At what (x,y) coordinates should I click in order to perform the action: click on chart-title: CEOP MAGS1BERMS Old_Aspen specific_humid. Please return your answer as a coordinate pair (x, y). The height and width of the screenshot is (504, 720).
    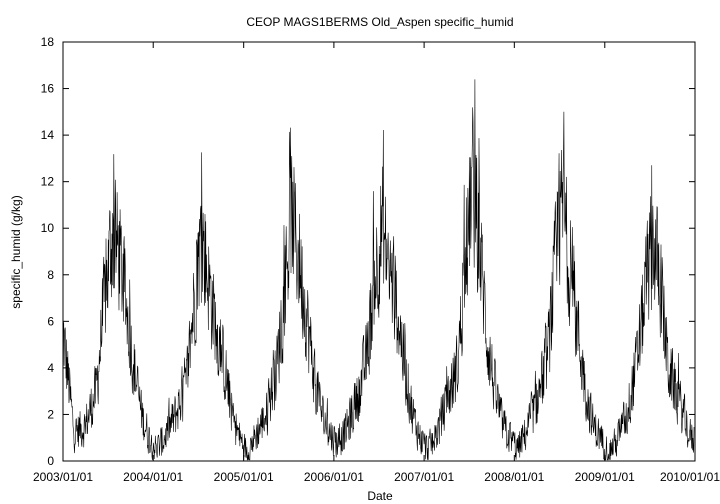
    Looking at the image, I should click on (379, 22).